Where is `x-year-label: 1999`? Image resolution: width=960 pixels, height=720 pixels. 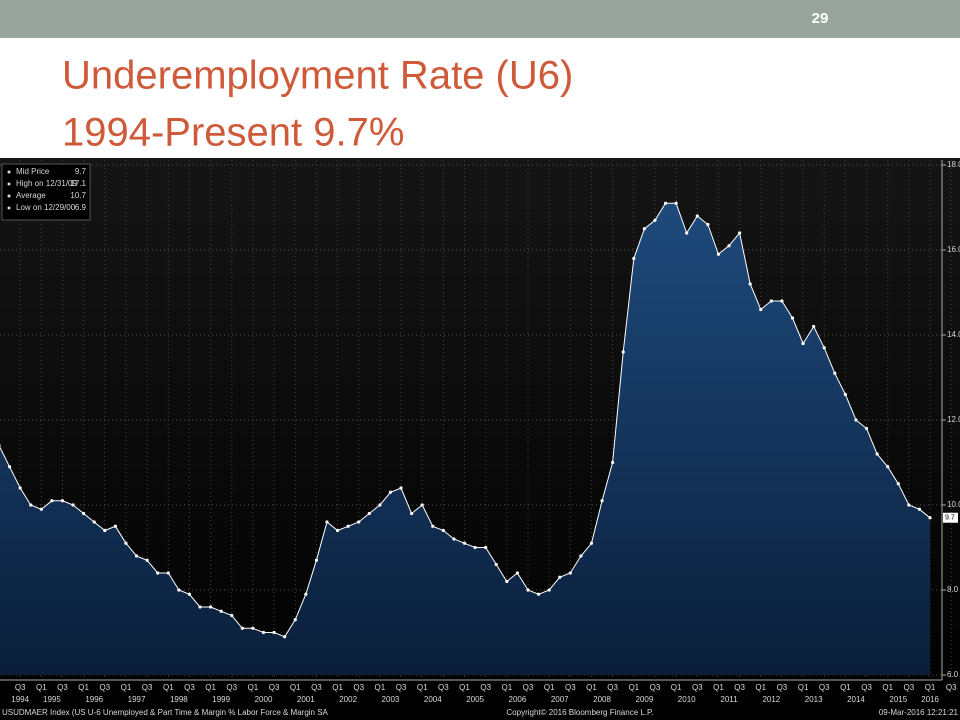
x-year-label: 1999 is located at coordinates (221, 699).